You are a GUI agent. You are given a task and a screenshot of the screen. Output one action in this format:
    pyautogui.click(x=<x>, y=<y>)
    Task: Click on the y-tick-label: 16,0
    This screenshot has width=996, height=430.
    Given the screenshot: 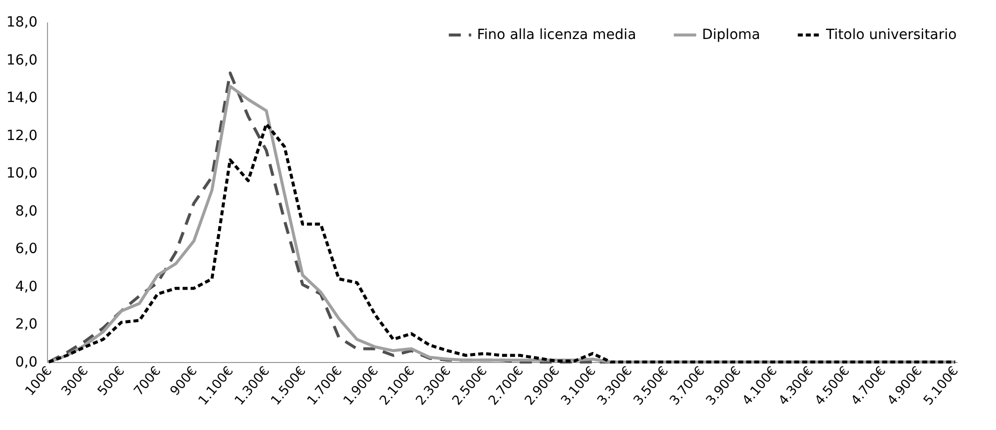 What is the action you would take?
    pyautogui.click(x=22, y=60)
    